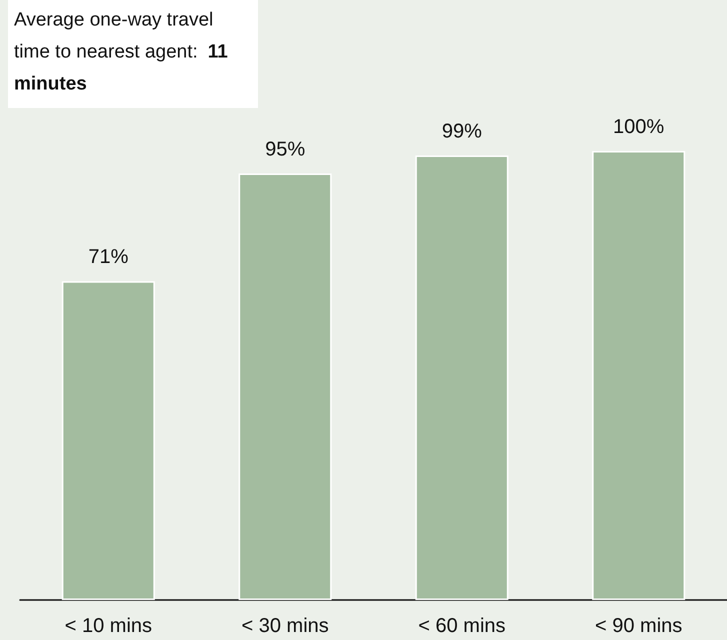  I want to click on x-tick-label: < 10 mins, so click(108, 626).